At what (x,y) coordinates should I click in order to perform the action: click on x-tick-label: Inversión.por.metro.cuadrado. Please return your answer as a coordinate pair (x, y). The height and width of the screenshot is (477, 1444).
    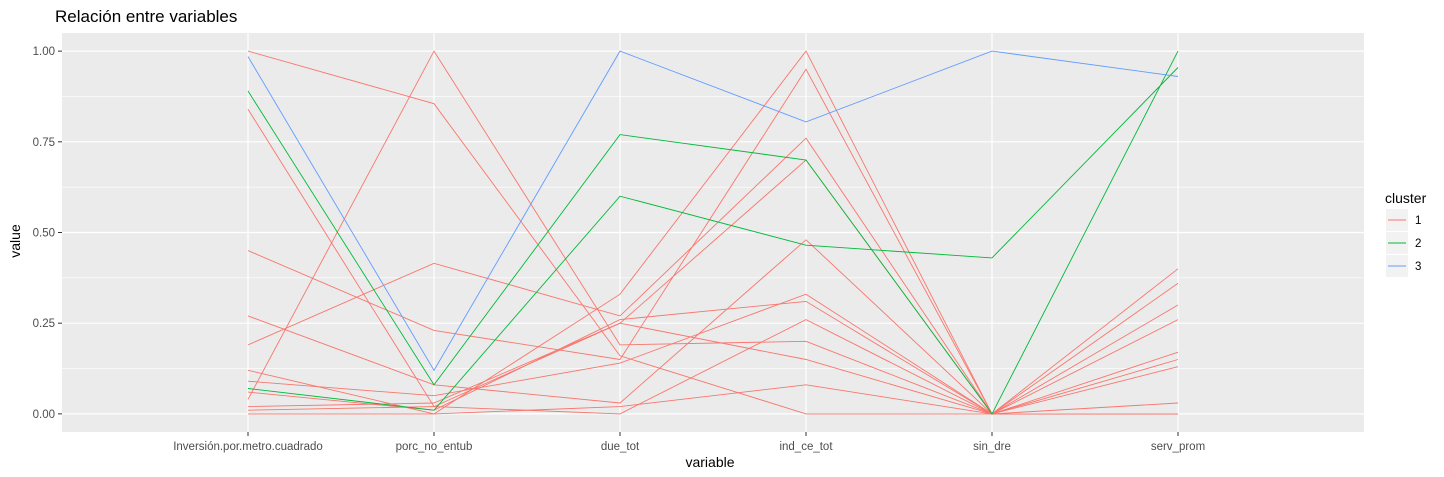
    Looking at the image, I should click on (248, 447).